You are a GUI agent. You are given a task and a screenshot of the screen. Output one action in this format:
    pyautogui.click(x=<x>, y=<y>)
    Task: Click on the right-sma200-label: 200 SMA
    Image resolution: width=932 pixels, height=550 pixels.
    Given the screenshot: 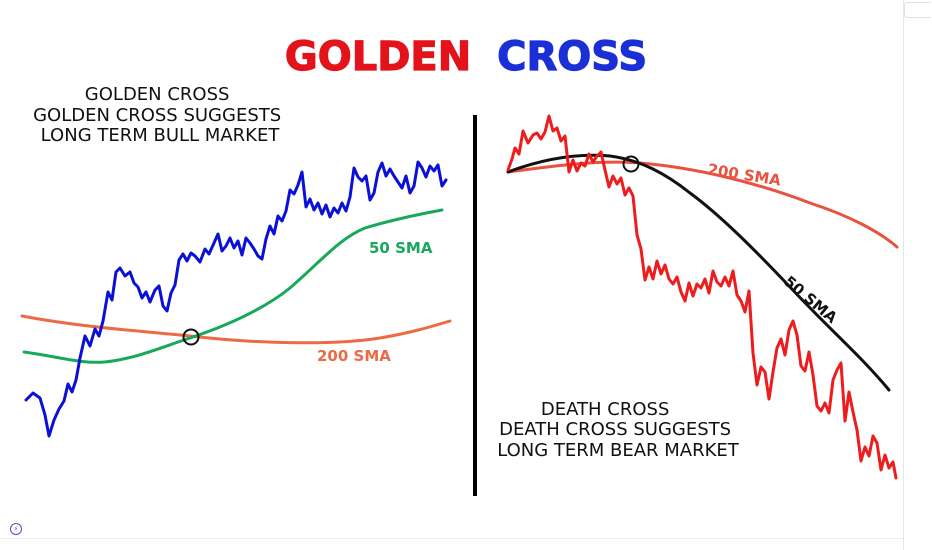 What is the action you would take?
    pyautogui.click(x=744, y=174)
    